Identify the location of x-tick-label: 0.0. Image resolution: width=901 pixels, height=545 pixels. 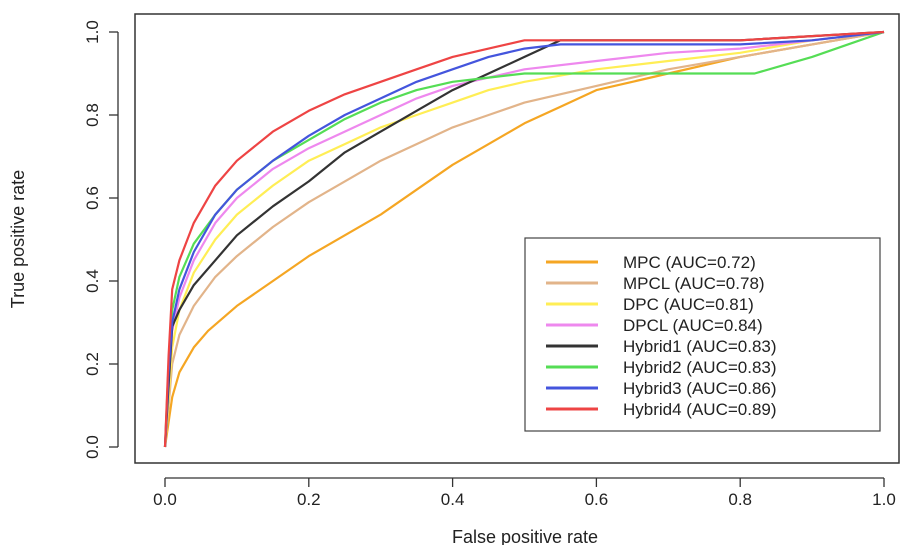
(165, 499).